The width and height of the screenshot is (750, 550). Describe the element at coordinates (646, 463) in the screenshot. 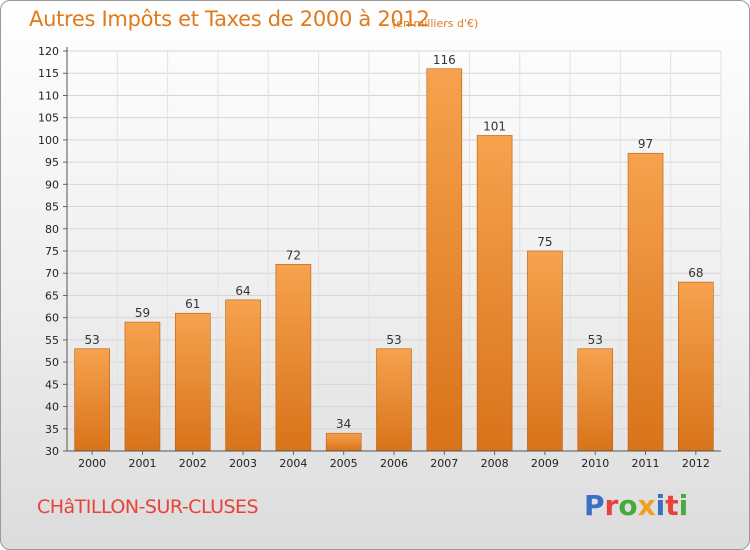

I see `x-tick-label: 2011` at that location.